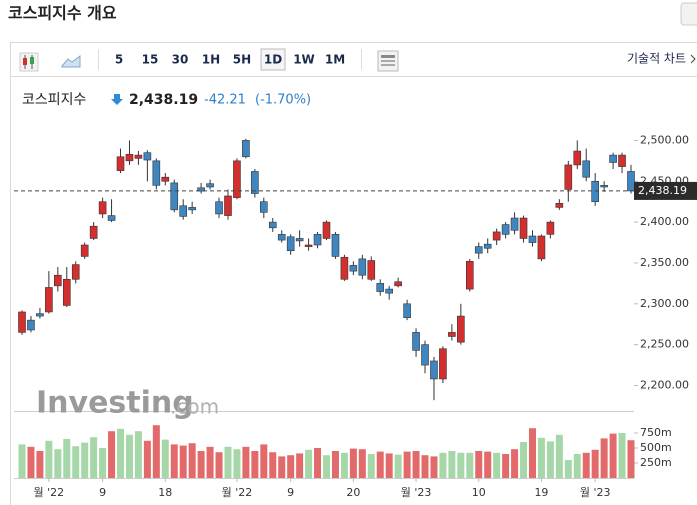 This screenshot has height=505, width=697. Describe the element at coordinates (664, 139) in the screenshot. I see `y-tick-label: 2,500.00` at that location.